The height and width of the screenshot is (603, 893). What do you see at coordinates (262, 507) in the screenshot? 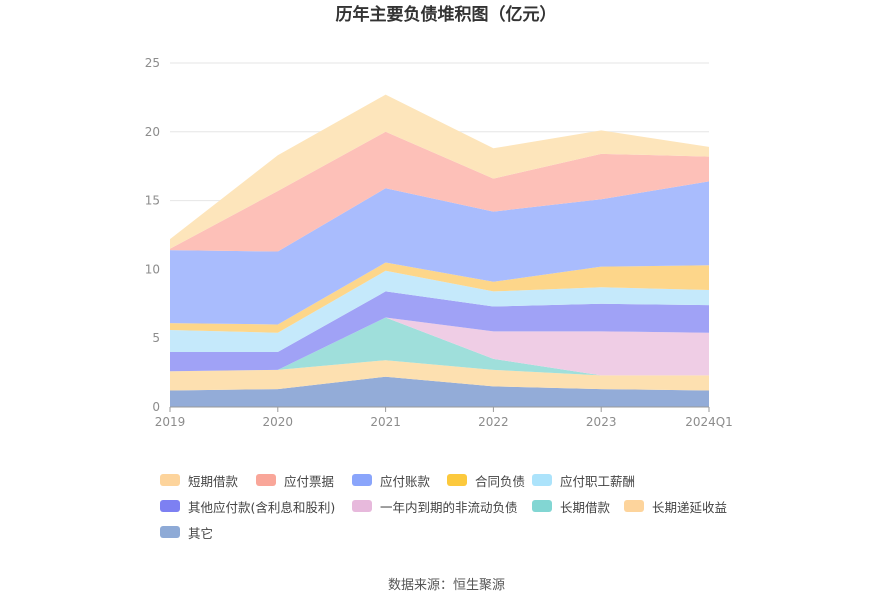
I see `legend-label: 其他应付款(含利息和股利)` at bounding box center [262, 507].